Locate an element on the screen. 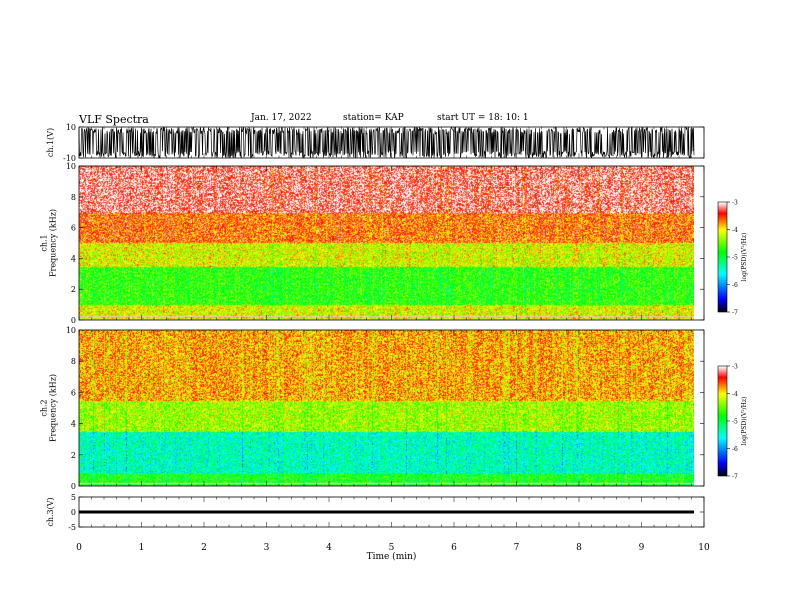 This screenshot has width=792, height=612. ch1-spectrogram-ylabel-line: Frequency (kHz) is located at coordinates (53, 243).